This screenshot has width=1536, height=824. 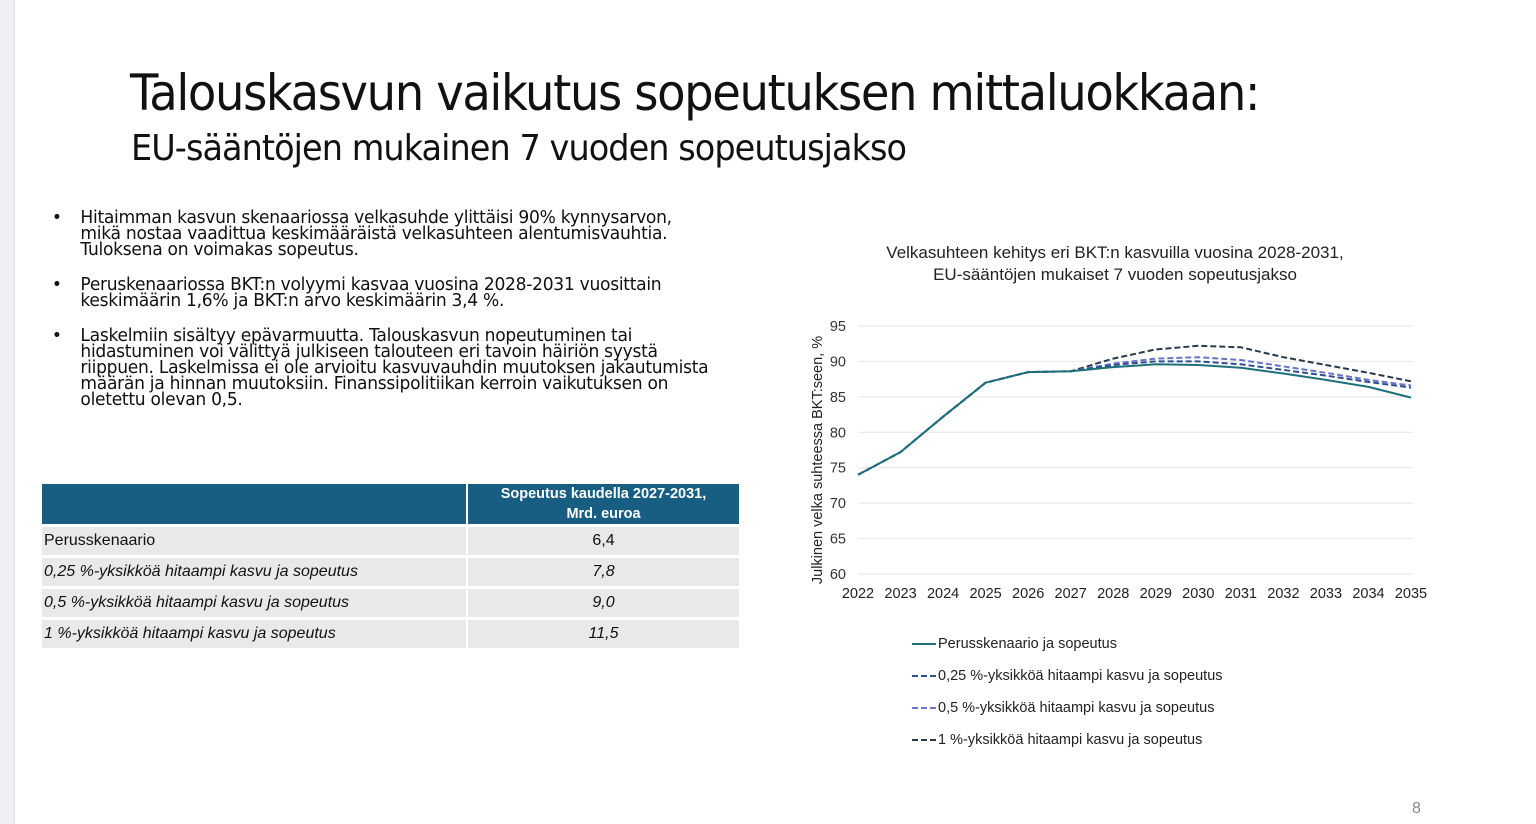 What do you see at coordinates (1411, 594) in the screenshot?
I see `x-tick-label: 2035` at bounding box center [1411, 594].